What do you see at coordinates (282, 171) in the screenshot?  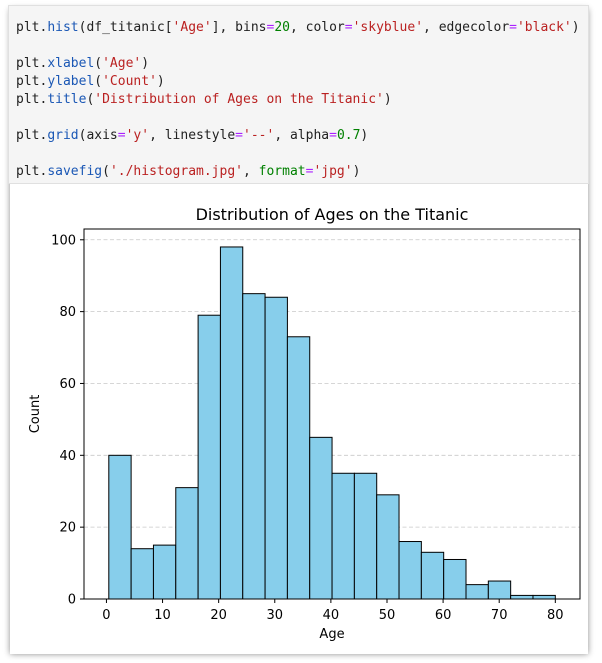 I see `code-token: format` at bounding box center [282, 171].